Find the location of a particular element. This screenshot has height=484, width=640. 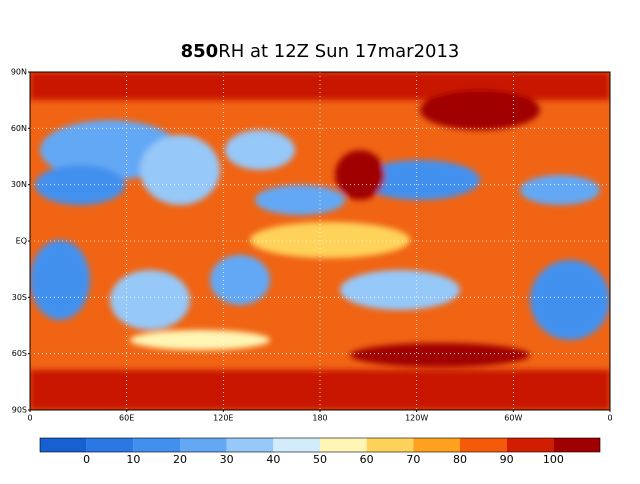

lon-label: 120E is located at coordinates (223, 418).